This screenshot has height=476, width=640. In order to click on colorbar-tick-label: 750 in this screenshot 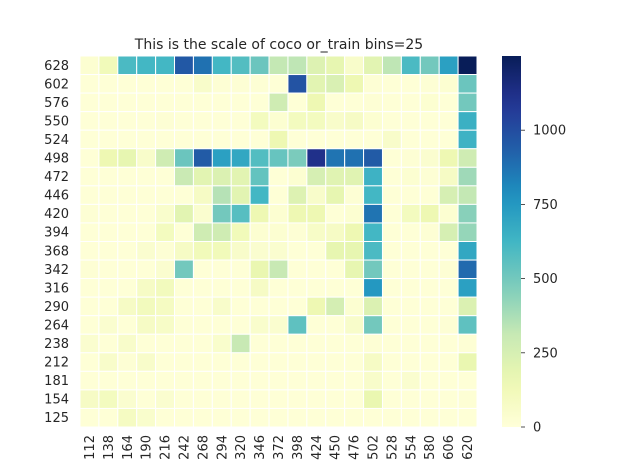, I will do `click(545, 205)`.